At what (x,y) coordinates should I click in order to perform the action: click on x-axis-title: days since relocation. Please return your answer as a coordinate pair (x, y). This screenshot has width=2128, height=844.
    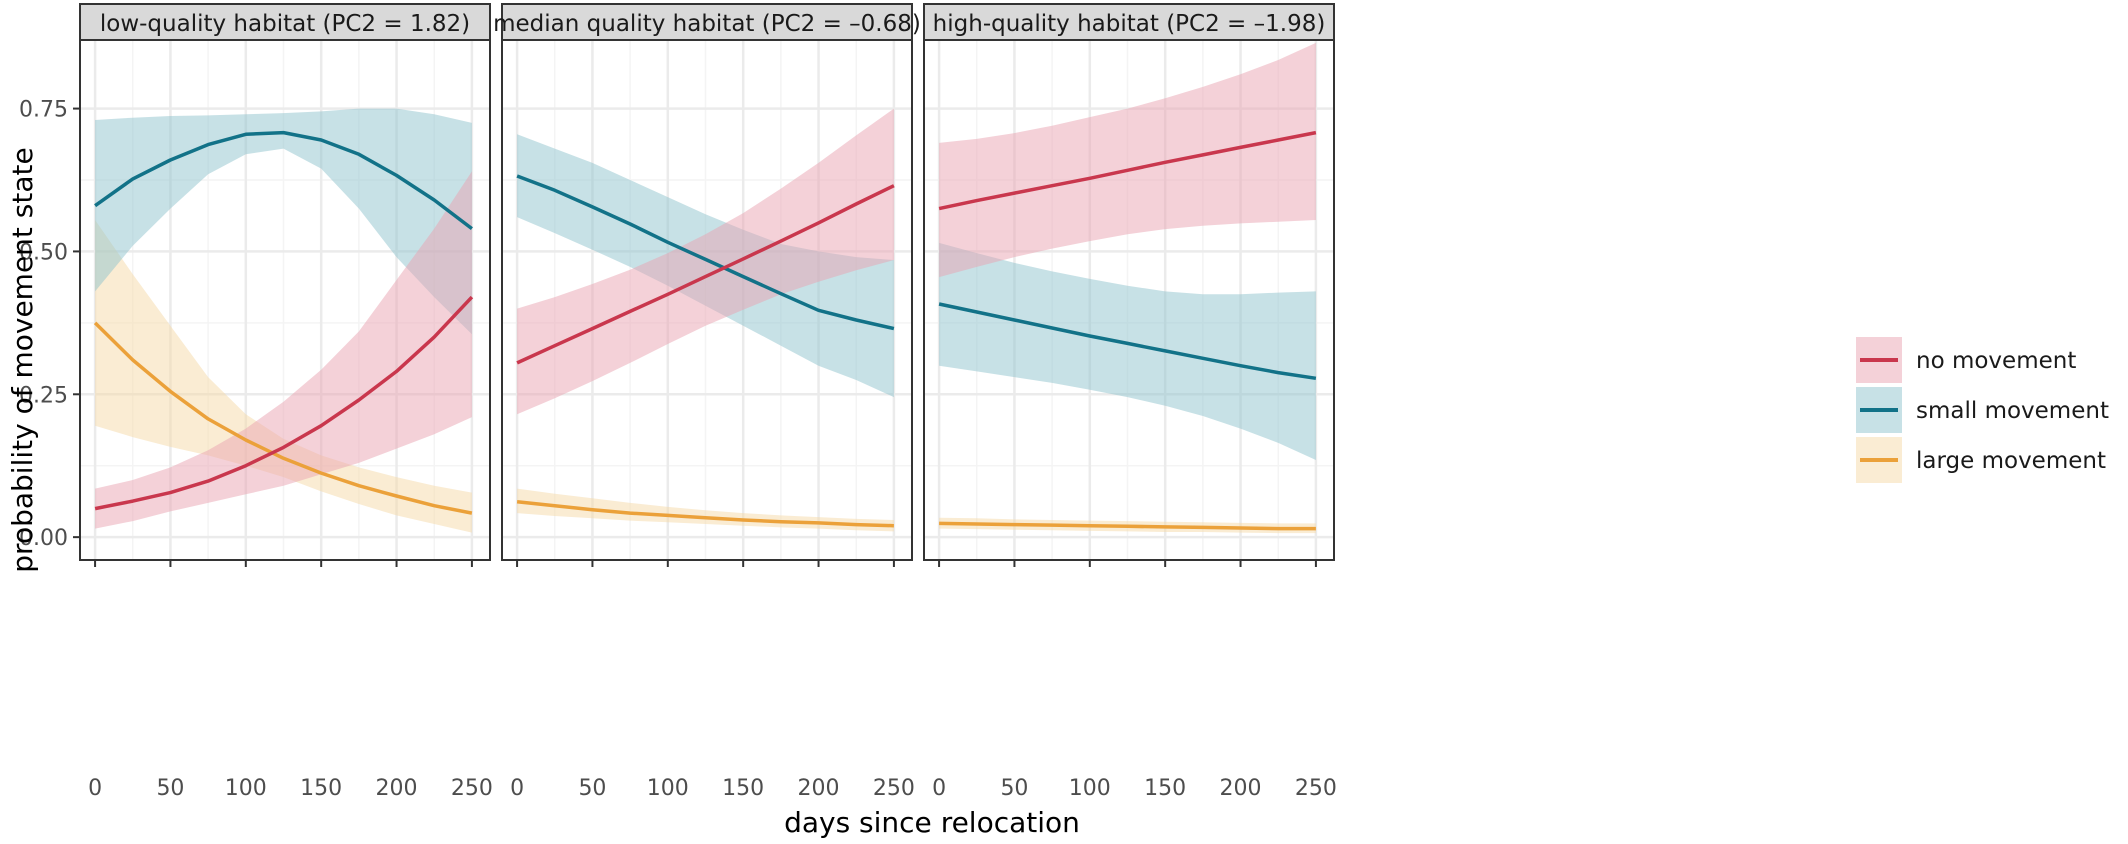
    Looking at the image, I should click on (932, 822).